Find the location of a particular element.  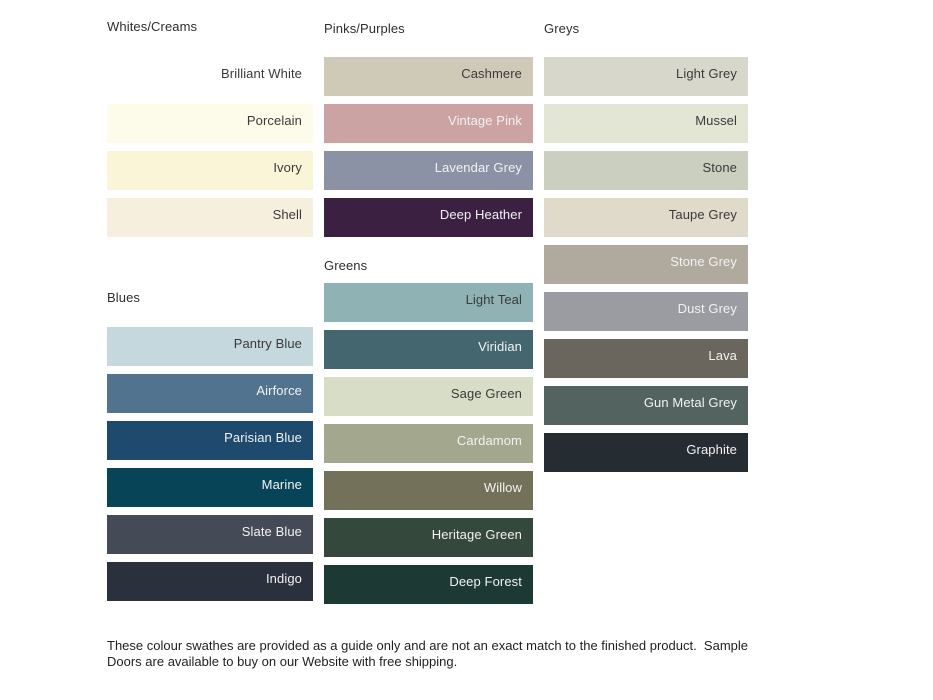

swatch-slate-blue: Slate Blue is located at coordinates (210, 534).